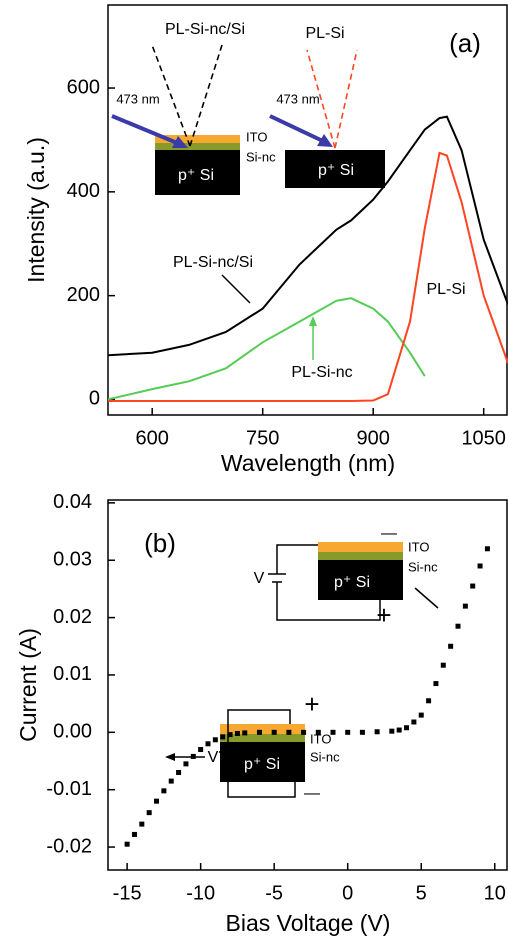 This screenshot has width=508, height=938. Describe the element at coordinates (274, 893) in the screenshot. I see `x-tick-label: -5` at that location.